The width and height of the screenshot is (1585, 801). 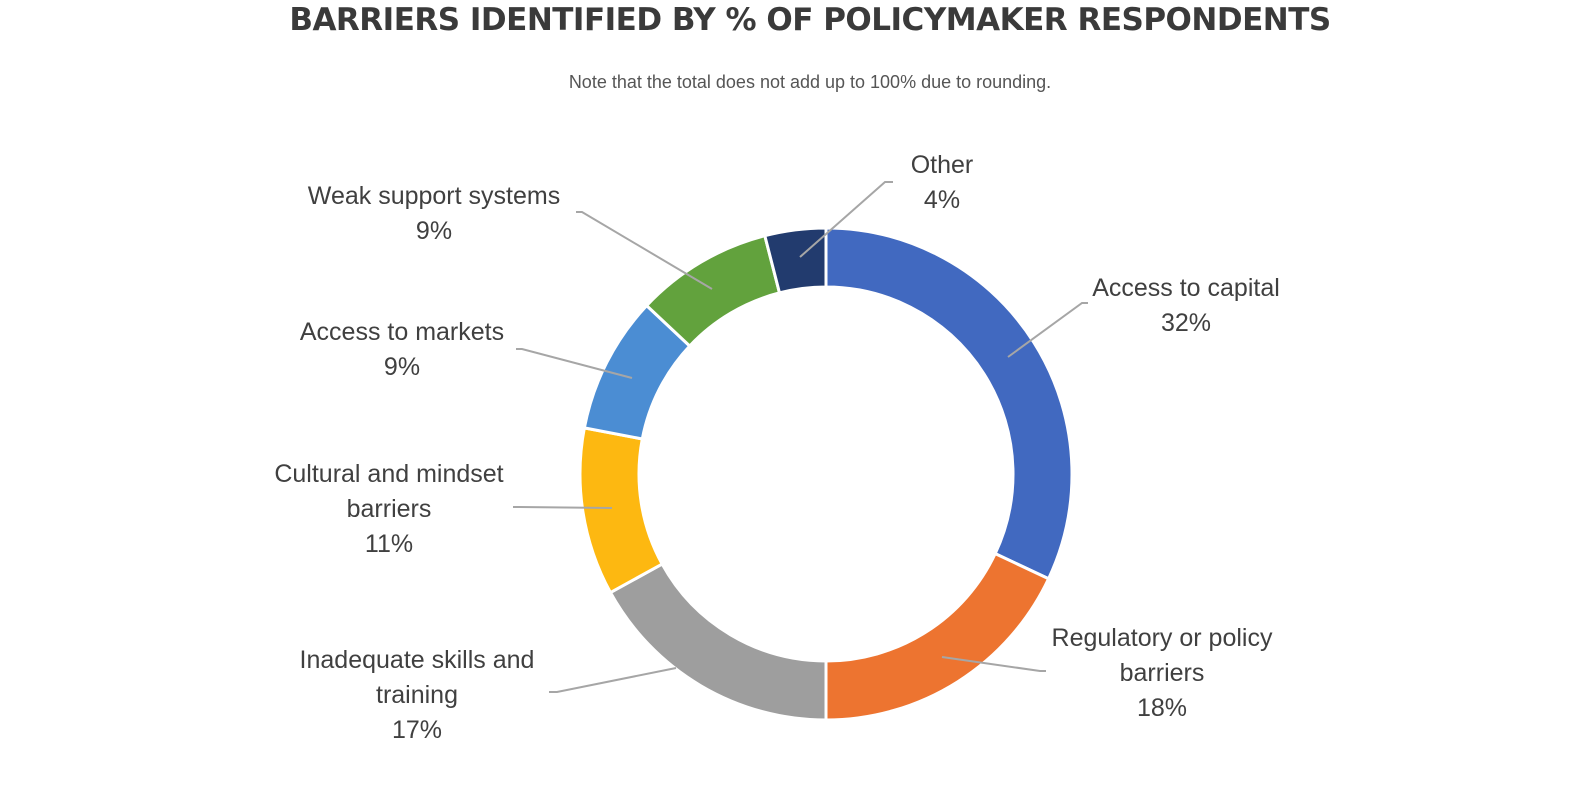 I want to click on leader-line-regulatory-or-policy-barriers, so click(x=993, y=664).